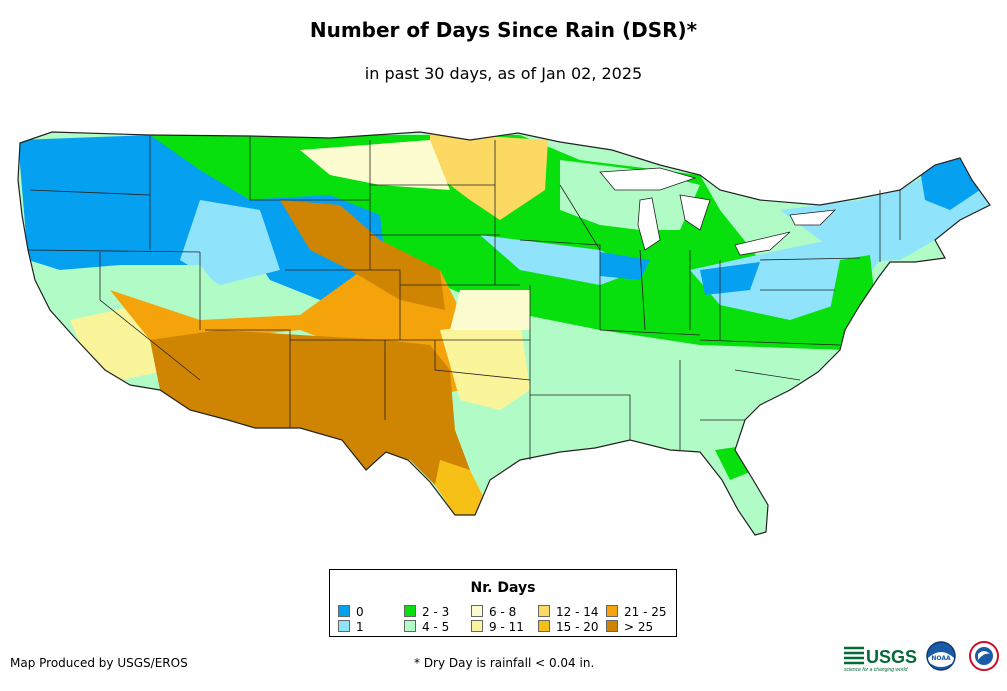  What do you see at coordinates (504, 663) in the screenshot?
I see `footnote: * Dry Day is rainfall < 0.04 in.` at bounding box center [504, 663].